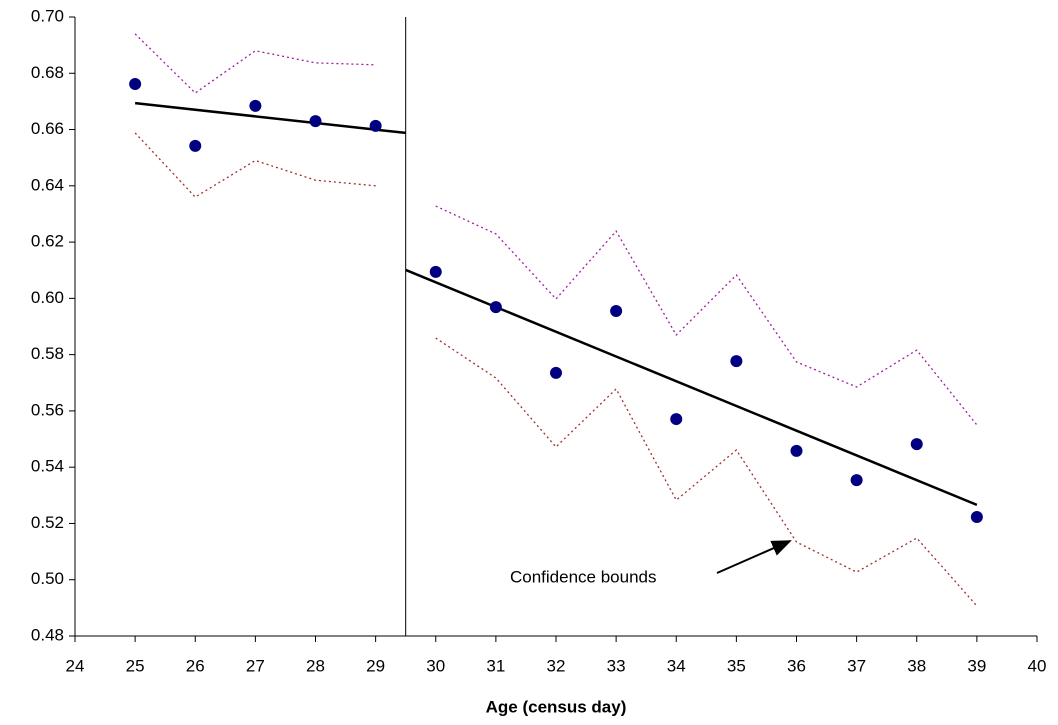  I want to click on x-tick-label: 32, so click(556, 665).